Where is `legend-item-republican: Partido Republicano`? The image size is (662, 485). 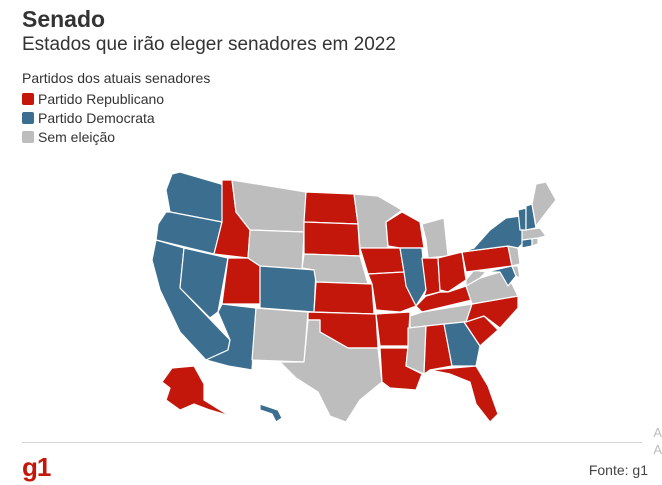
legend-item-republican: Partido Republicano is located at coordinates (116, 98).